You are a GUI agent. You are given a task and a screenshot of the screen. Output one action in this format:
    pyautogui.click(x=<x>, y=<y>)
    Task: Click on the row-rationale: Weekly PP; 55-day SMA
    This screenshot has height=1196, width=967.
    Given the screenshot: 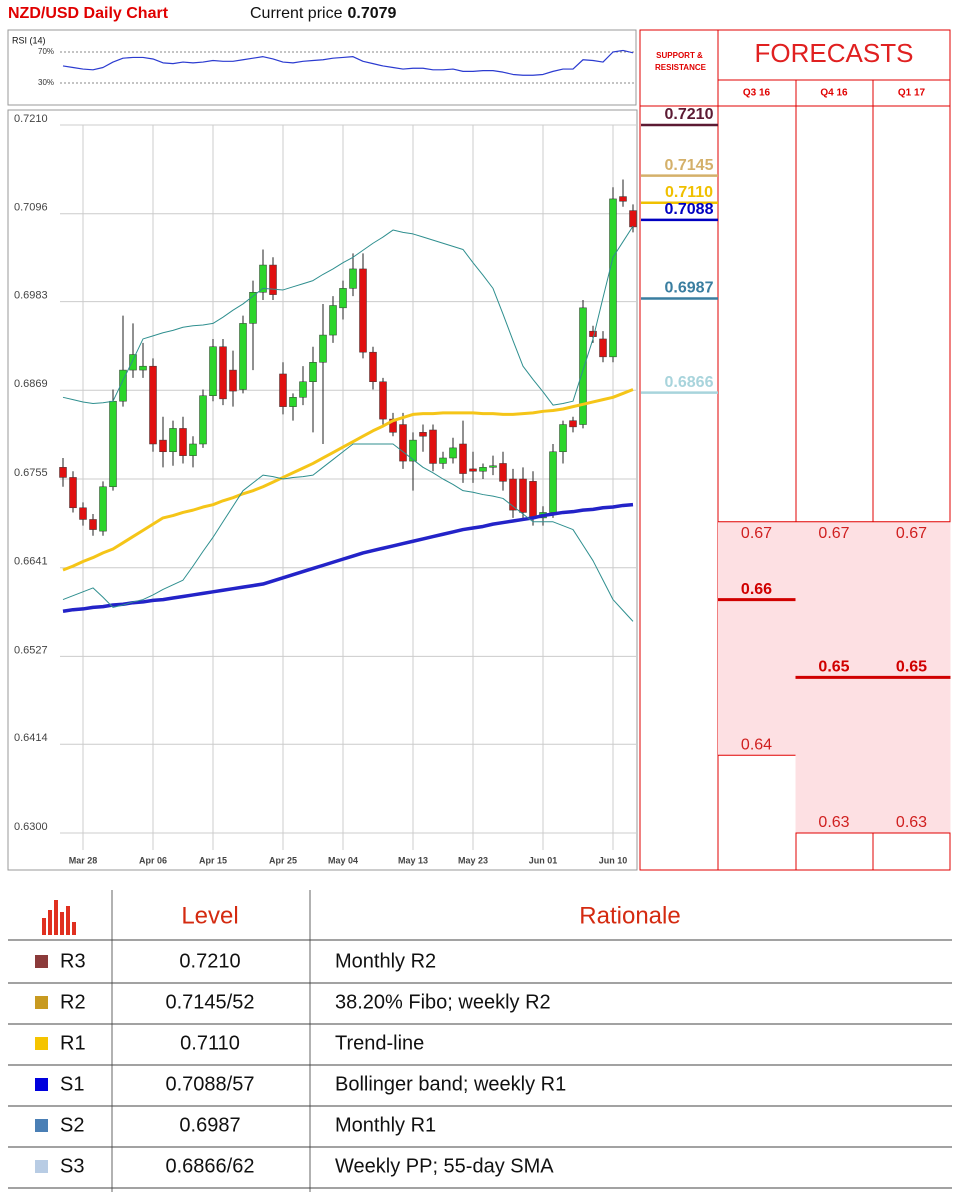 What is the action you would take?
    pyautogui.click(x=444, y=1166)
    